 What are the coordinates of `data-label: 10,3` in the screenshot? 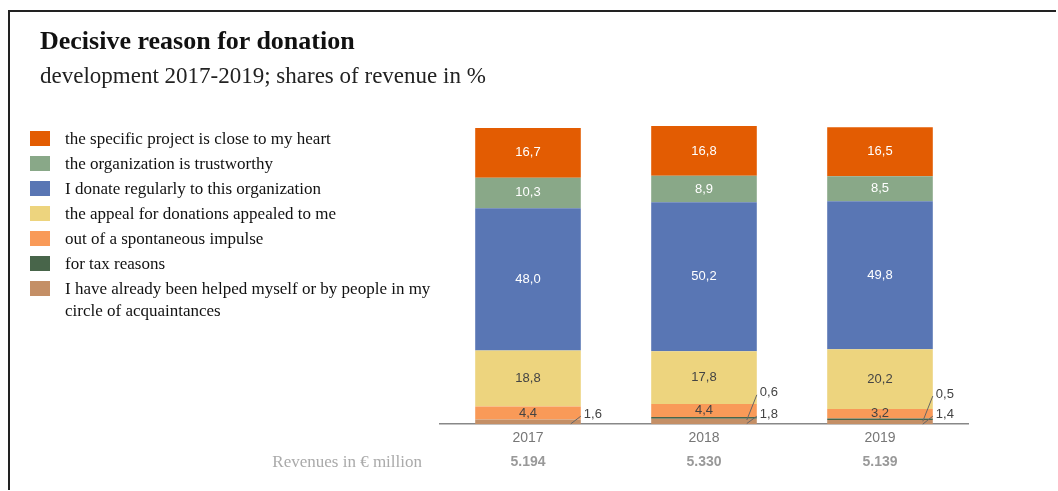 It's located at (528, 192).